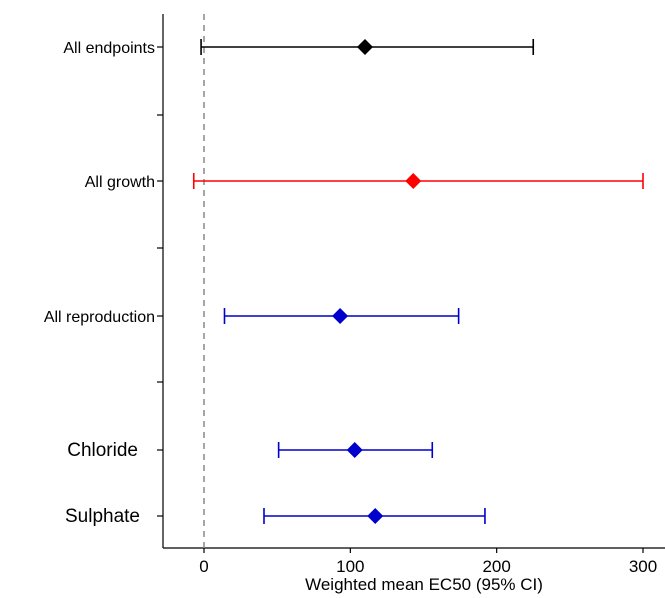 The width and height of the screenshot is (665, 598). I want to click on category-label: All growth, so click(120, 182).